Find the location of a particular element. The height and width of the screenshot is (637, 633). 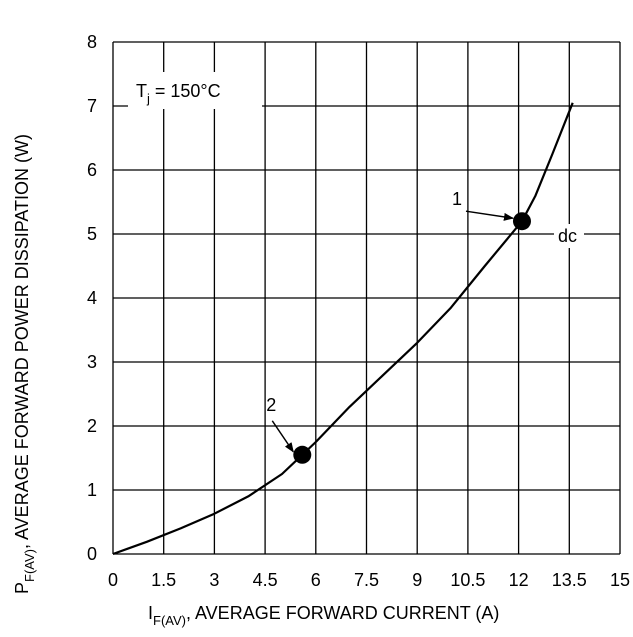

x-tick-label: 0 is located at coordinates (113, 580).